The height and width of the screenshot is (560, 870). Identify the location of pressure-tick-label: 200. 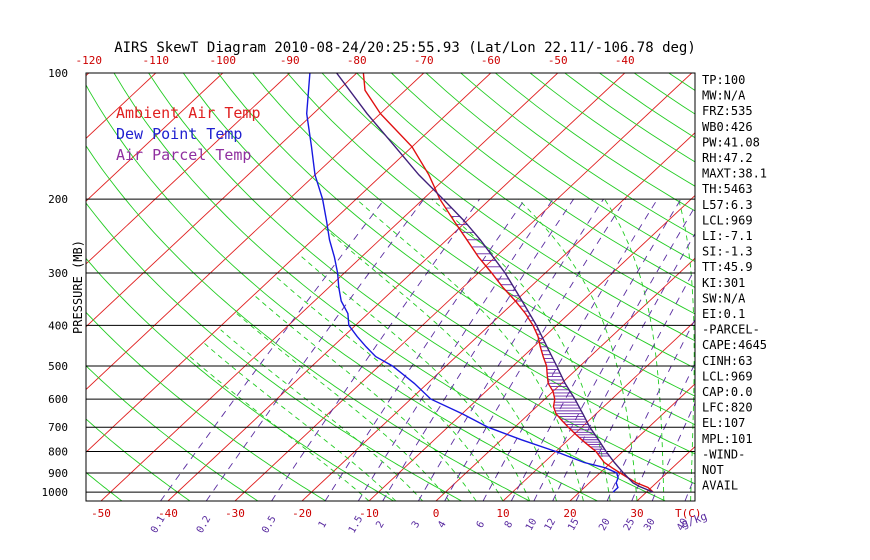
(58, 199).